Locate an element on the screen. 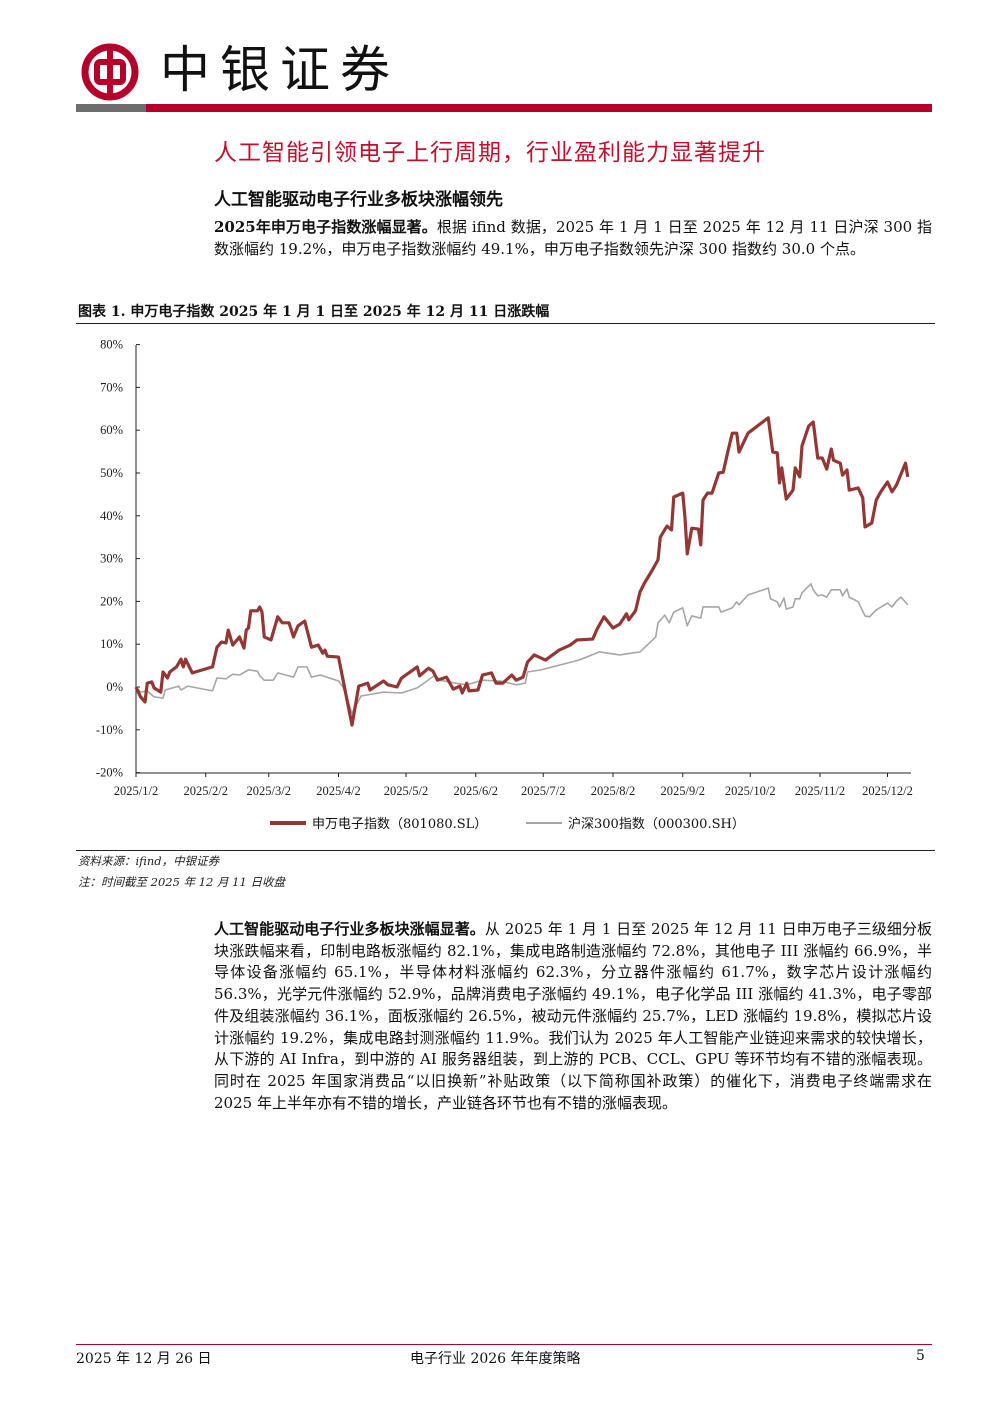  legend-swatch-grey is located at coordinates (544, 822).